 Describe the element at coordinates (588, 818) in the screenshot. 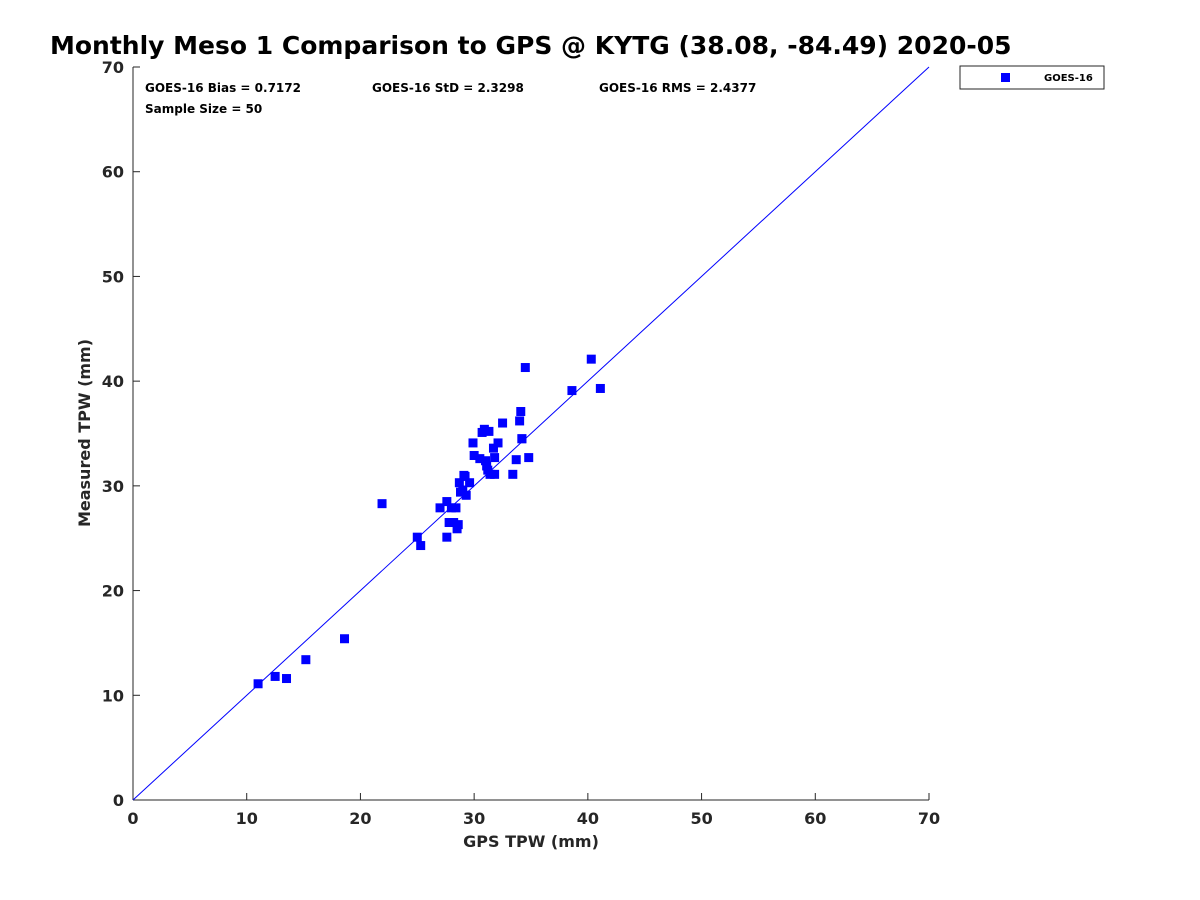

I see `x-tick-label: 40` at that location.